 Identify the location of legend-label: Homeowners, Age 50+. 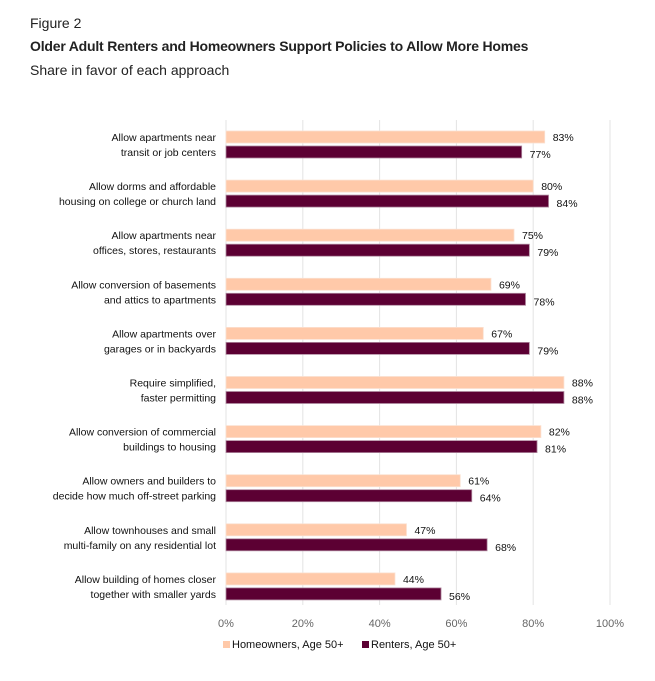
(288, 645).